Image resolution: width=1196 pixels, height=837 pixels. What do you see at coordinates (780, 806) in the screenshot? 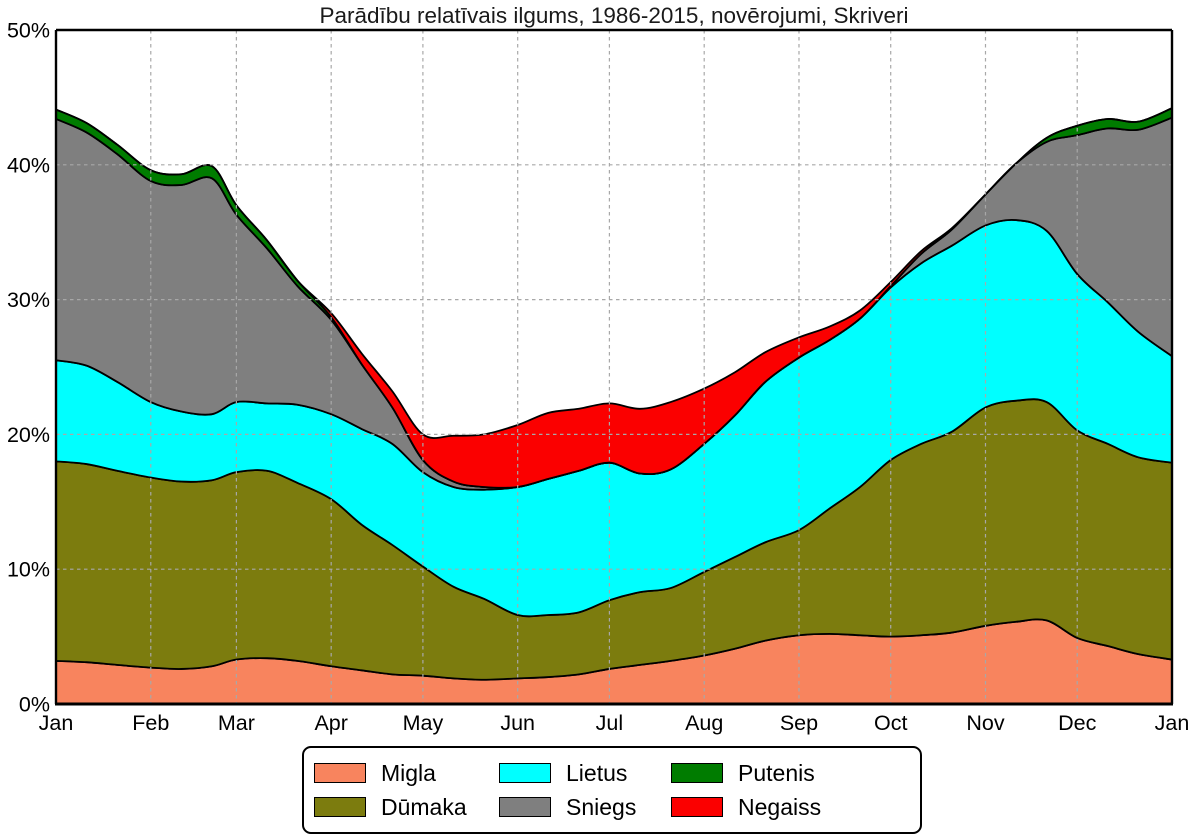
I see `legend-label: Negaiss` at bounding box center [780, 806].